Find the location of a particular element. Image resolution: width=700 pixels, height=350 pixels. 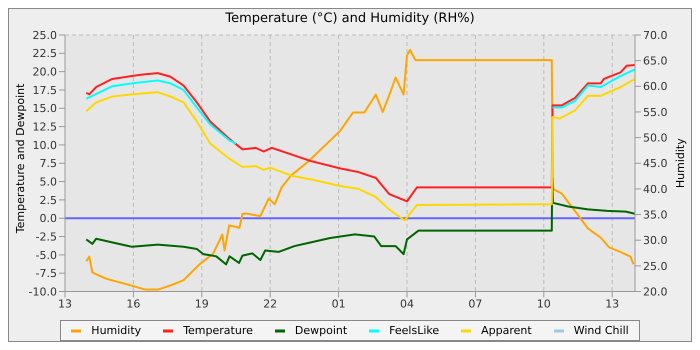

y2-tick-label: 30.0 is located at coordinates (655, 241).